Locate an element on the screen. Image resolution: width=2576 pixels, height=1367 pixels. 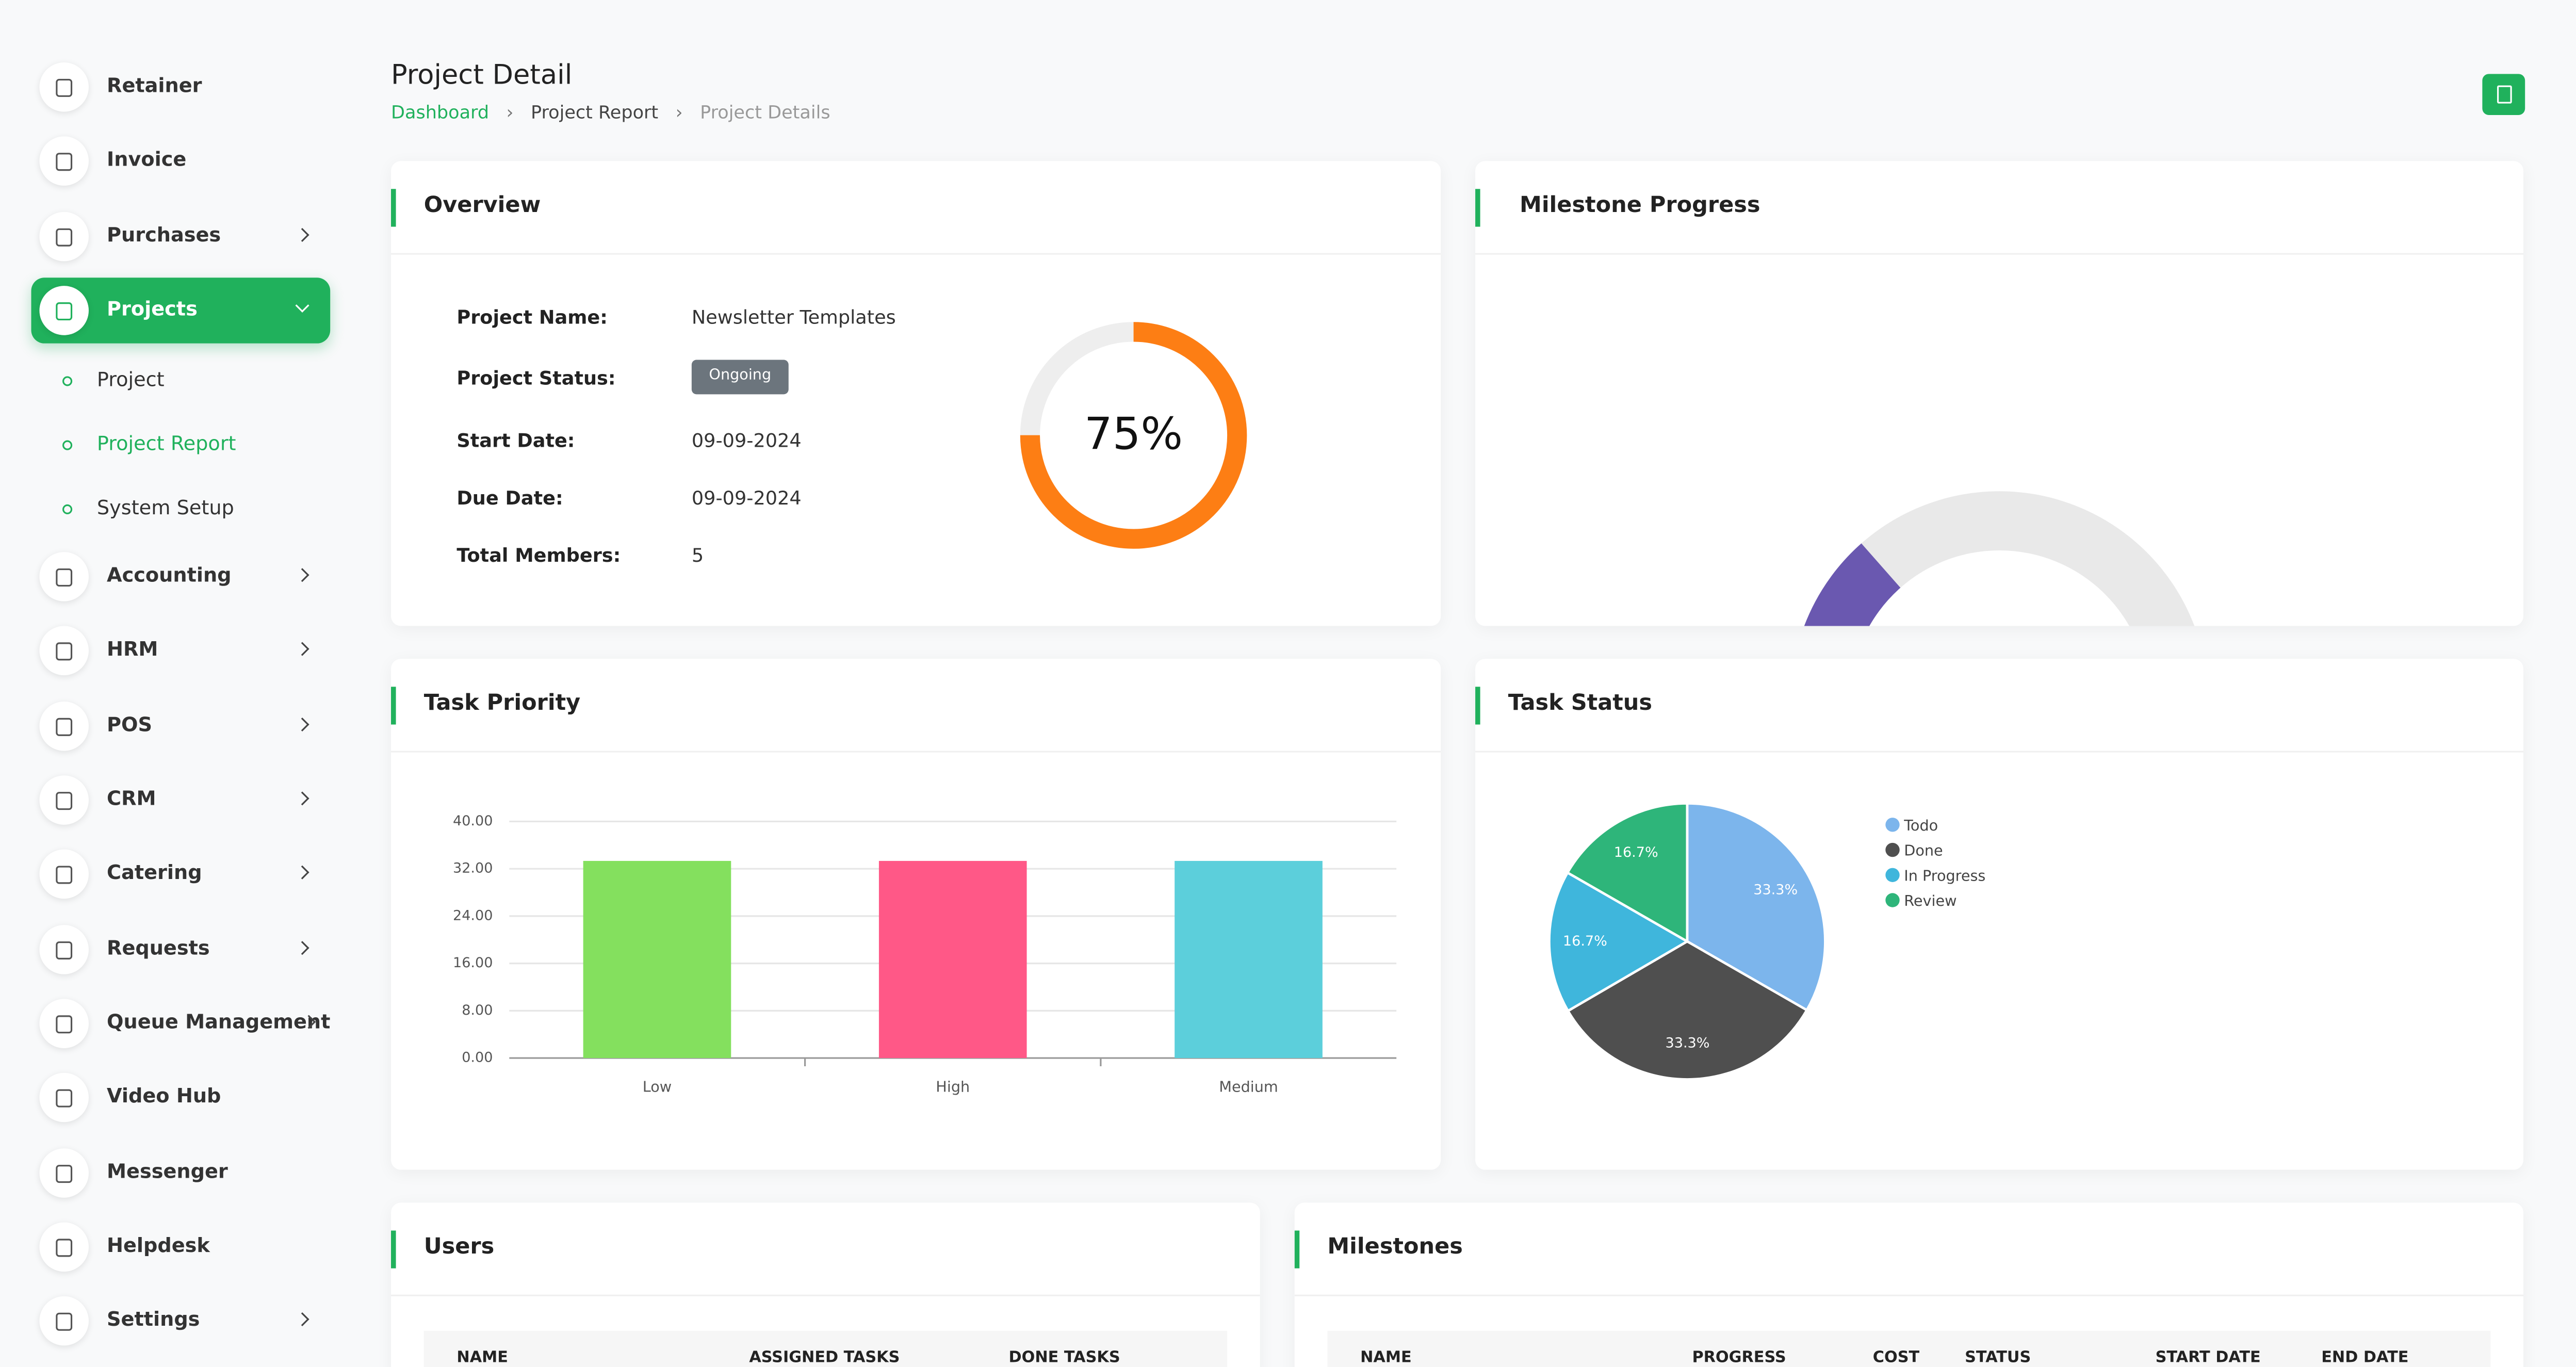
legend-label: In Progress is located at coordinates (1945, 875).